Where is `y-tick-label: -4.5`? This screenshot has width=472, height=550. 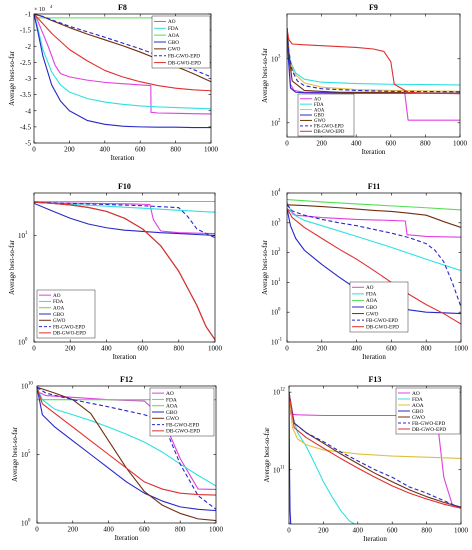 y-tick-label: -4.5 is located at coordinates (26, 127).